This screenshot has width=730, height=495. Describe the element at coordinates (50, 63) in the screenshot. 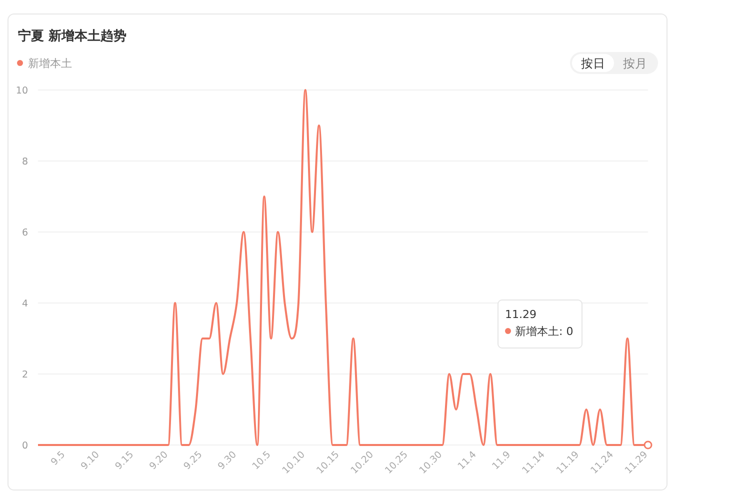

I see `legend-label: 新增本土` at that location.